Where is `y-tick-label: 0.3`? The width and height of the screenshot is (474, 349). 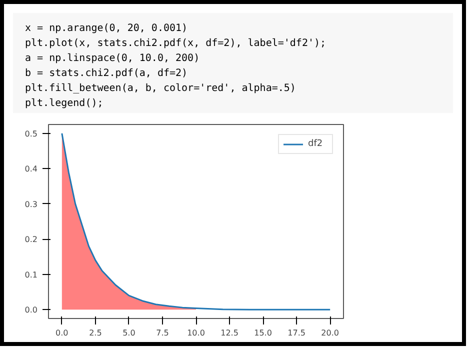 y-tick-label: 0.3 is located at coordinates (31, 204).